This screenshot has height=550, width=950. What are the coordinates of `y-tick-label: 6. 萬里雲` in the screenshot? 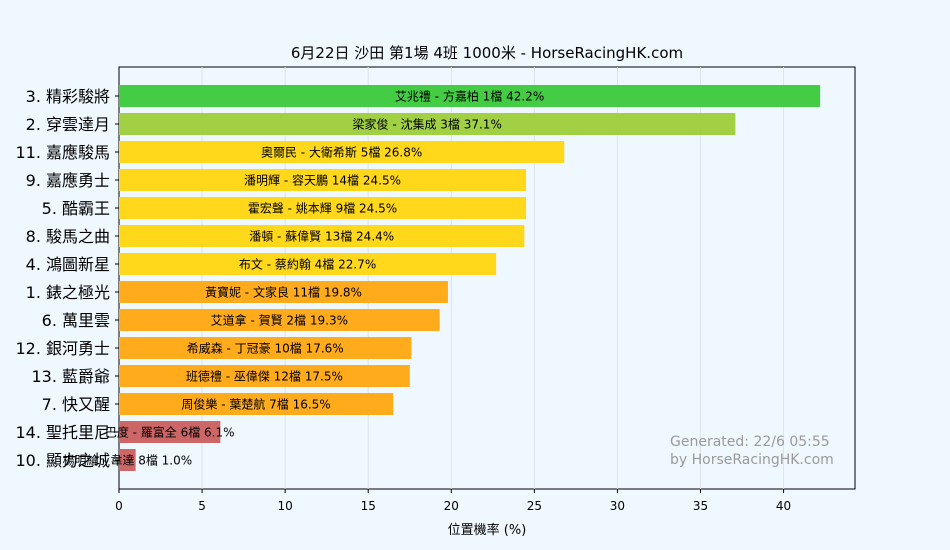 It's located at (76, 320).